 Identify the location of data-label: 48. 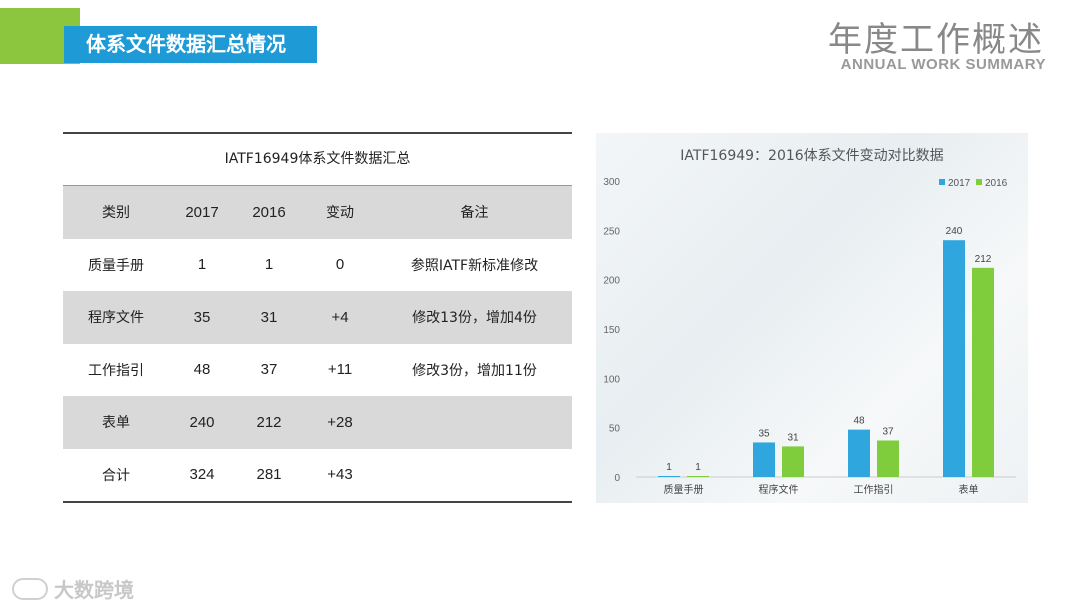
(859, 421).